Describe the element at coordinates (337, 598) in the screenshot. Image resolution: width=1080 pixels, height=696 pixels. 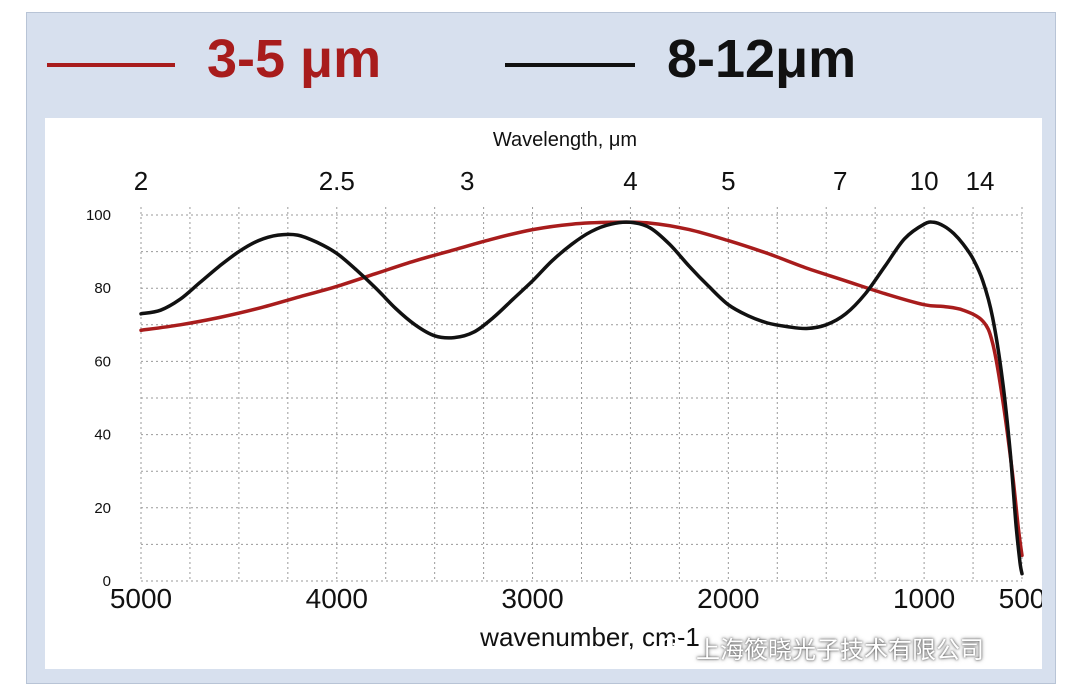
I see `x-tick-label: 4000` at that location.